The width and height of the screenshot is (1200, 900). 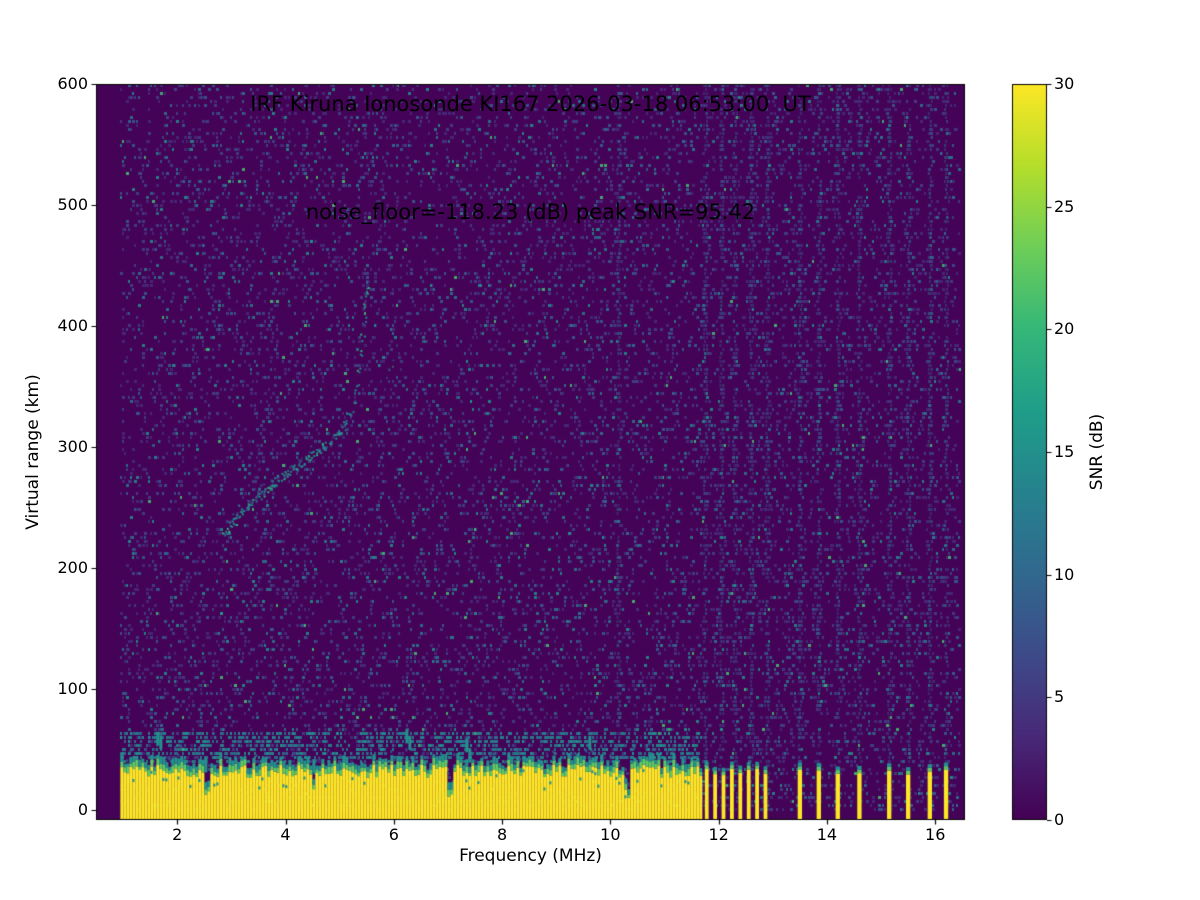 I want to click on x-tick-label: 4, so click(x=285, y=834).